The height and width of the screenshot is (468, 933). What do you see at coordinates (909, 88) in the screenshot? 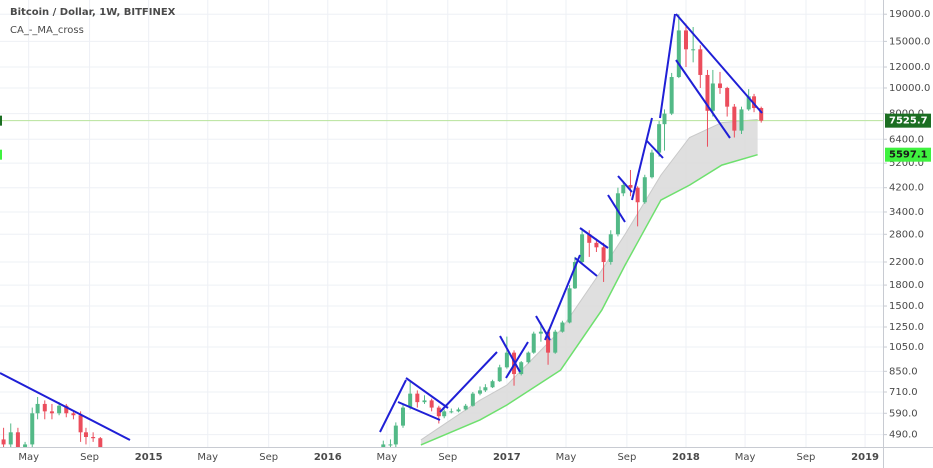
I see `y-tick-label: 10000.0` at bounding box center [909, 88].